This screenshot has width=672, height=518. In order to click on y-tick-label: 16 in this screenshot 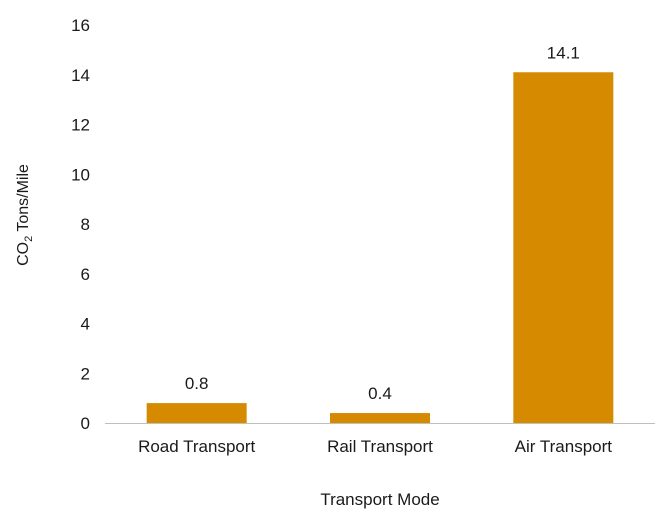, I will do `click(80, 25)`.